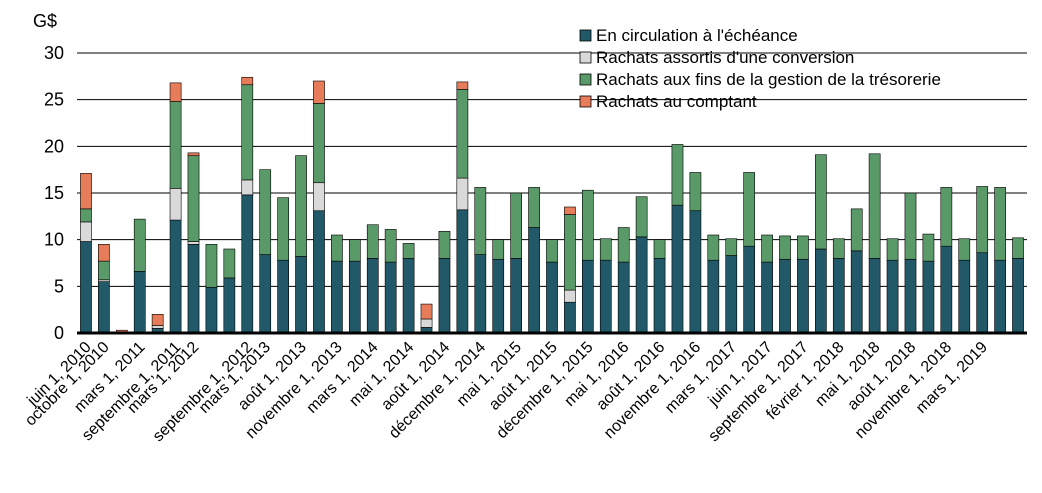 This screenshot has height=493, width=1042. I want to click on y-tick-label: 15, so click(54, 193).